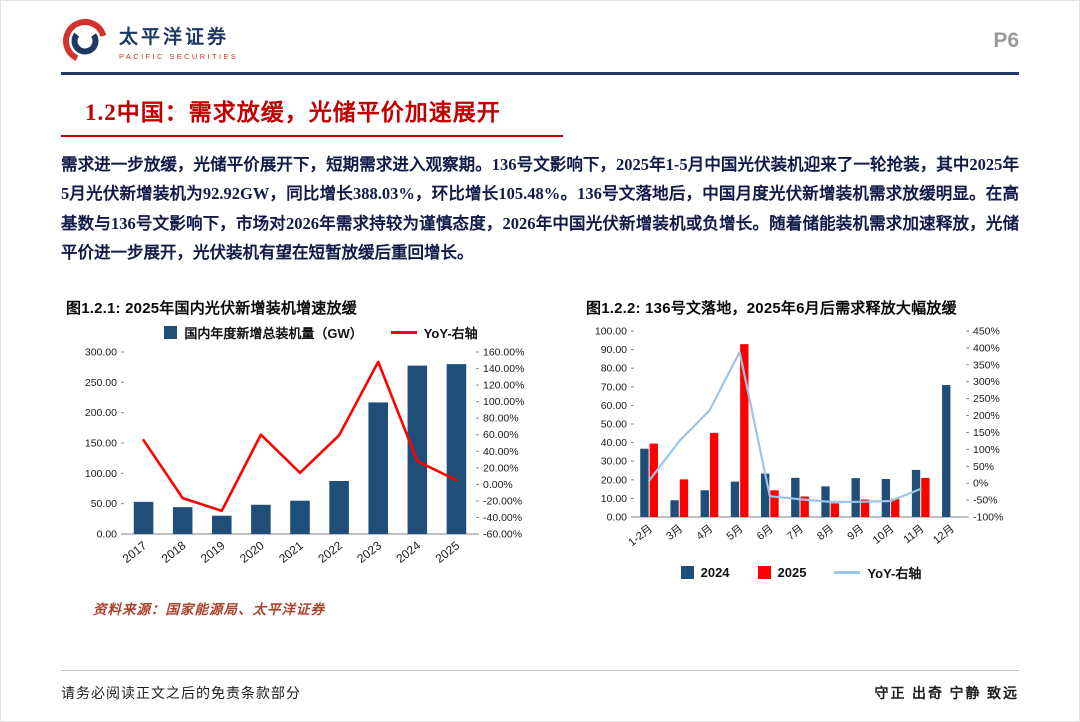  I want to click on svg-text: 70.00, so click(614, 388).